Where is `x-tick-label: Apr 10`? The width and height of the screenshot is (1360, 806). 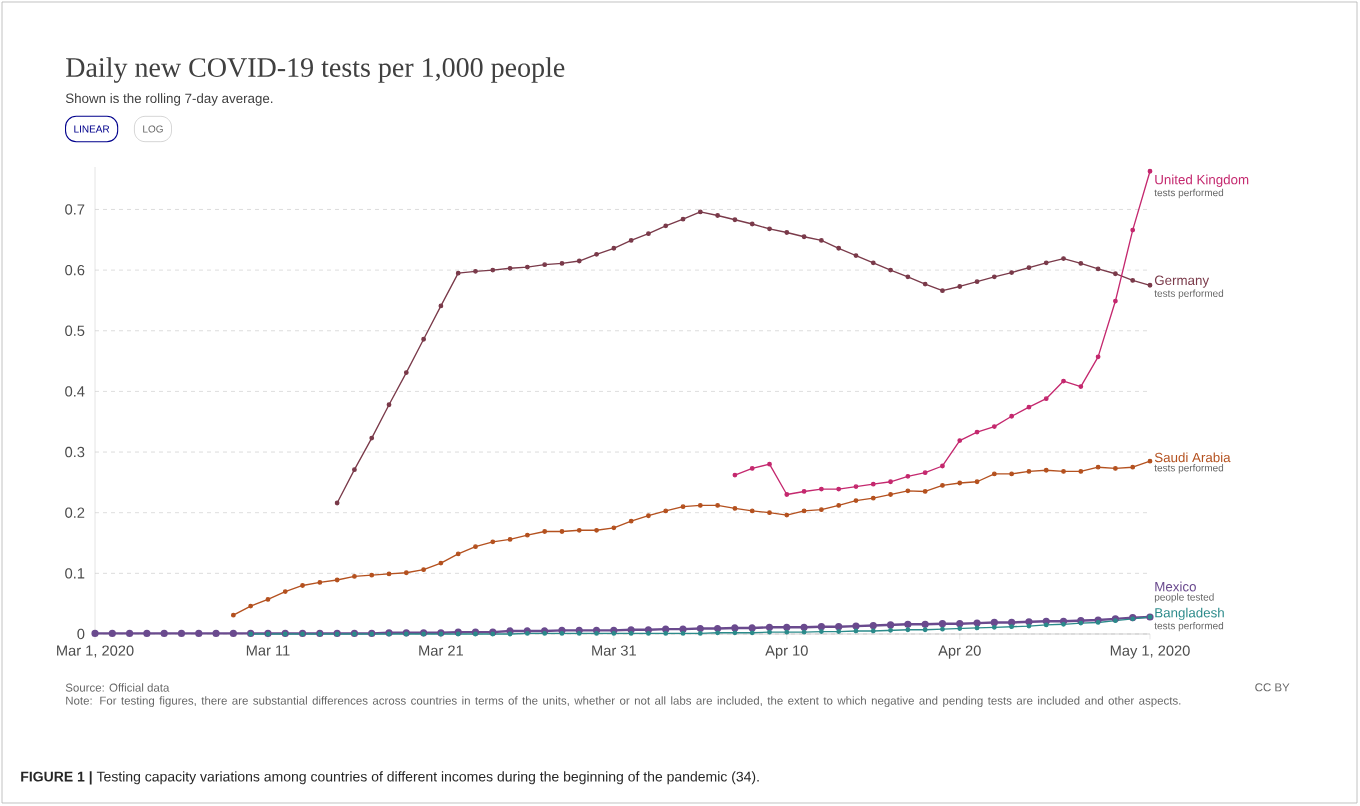 x-tick-label: Apr 10 is located at coordinates (786, 652).